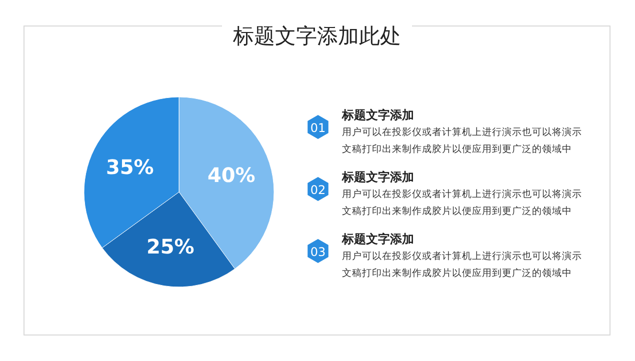 Image resolution: width=635 pixels, height=361 pixels. What do you see at coordinates (318, 252) in the screenshot?
I see `text: 03` at bounding box center [318, 252].